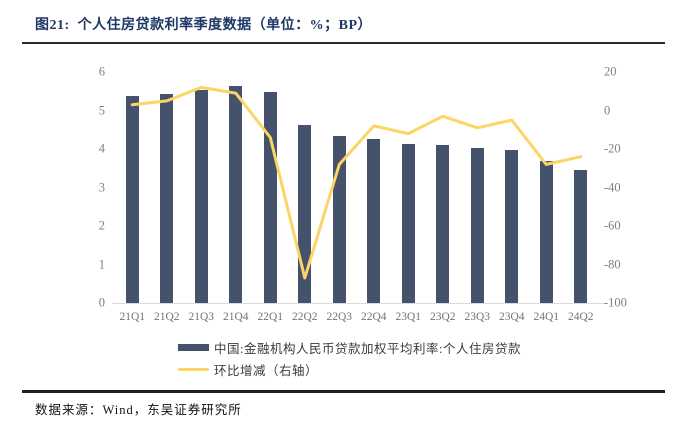 This screenshot has width=686, height=426. What do you see at coordinates (373, 317) in the screenshot?
I see `x-axis-tick: 22Q4` at bounding box center [373, 317].